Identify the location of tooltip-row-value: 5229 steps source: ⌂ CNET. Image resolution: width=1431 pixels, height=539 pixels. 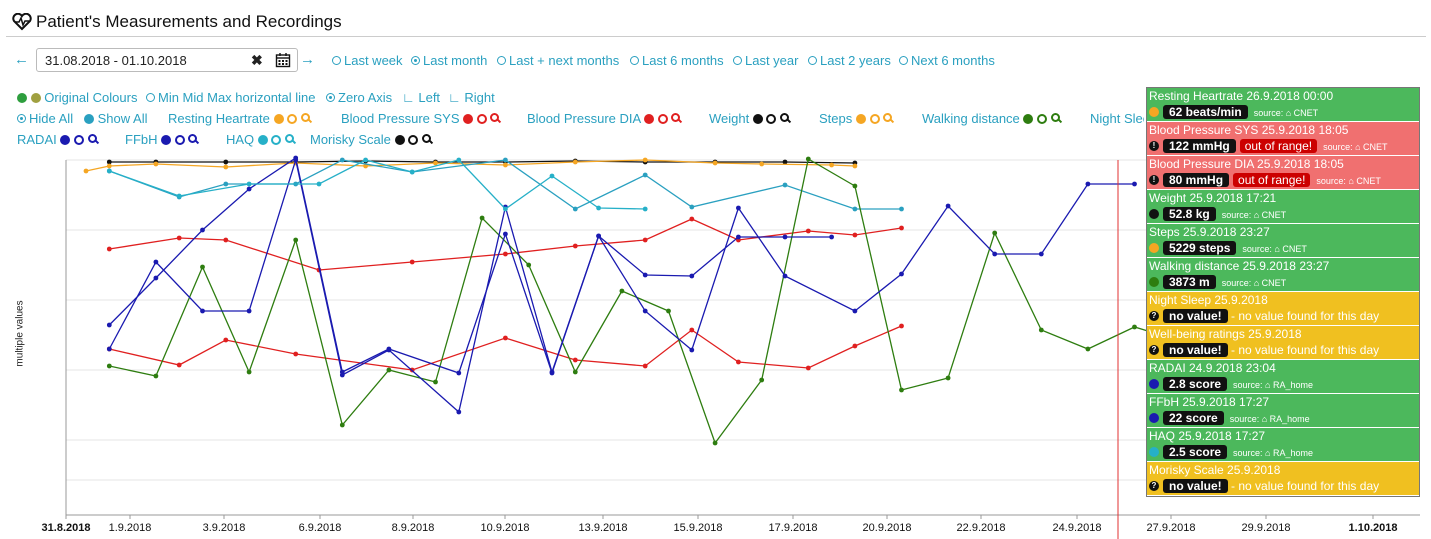
(1228, 248).